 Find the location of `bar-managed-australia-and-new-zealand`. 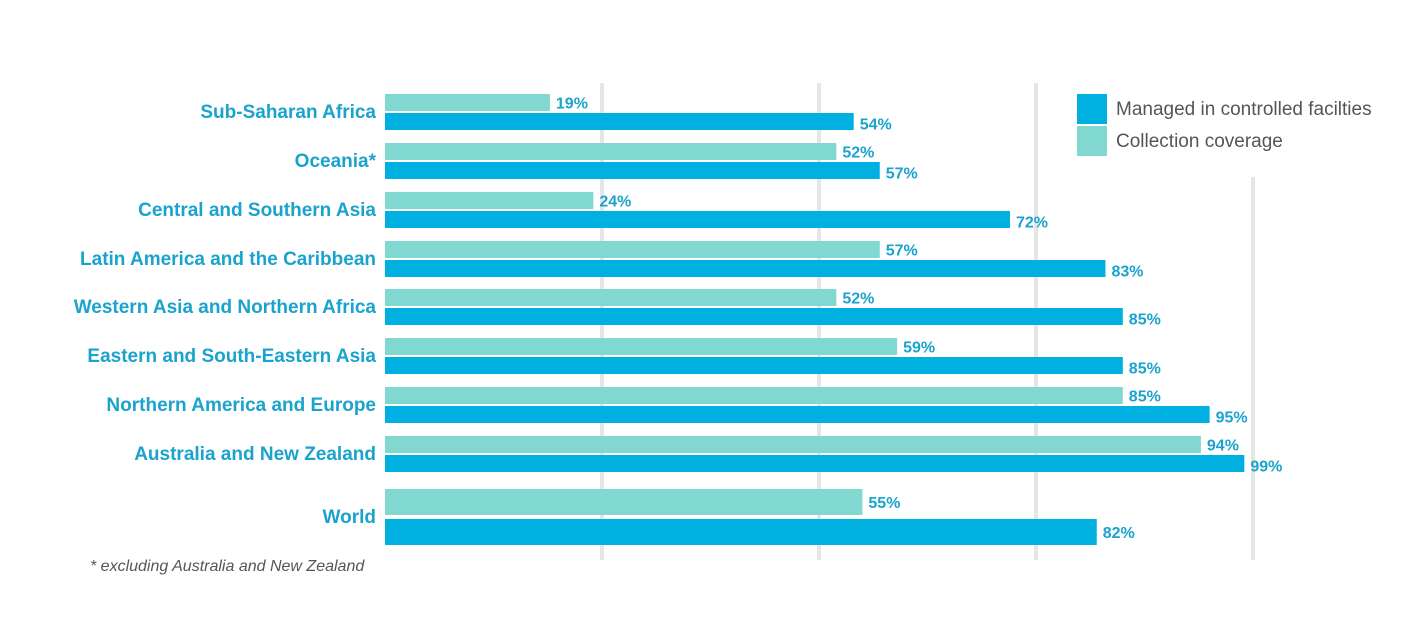

bar-managed-australia-and-new-zealand is located at coordinates (815, 463).